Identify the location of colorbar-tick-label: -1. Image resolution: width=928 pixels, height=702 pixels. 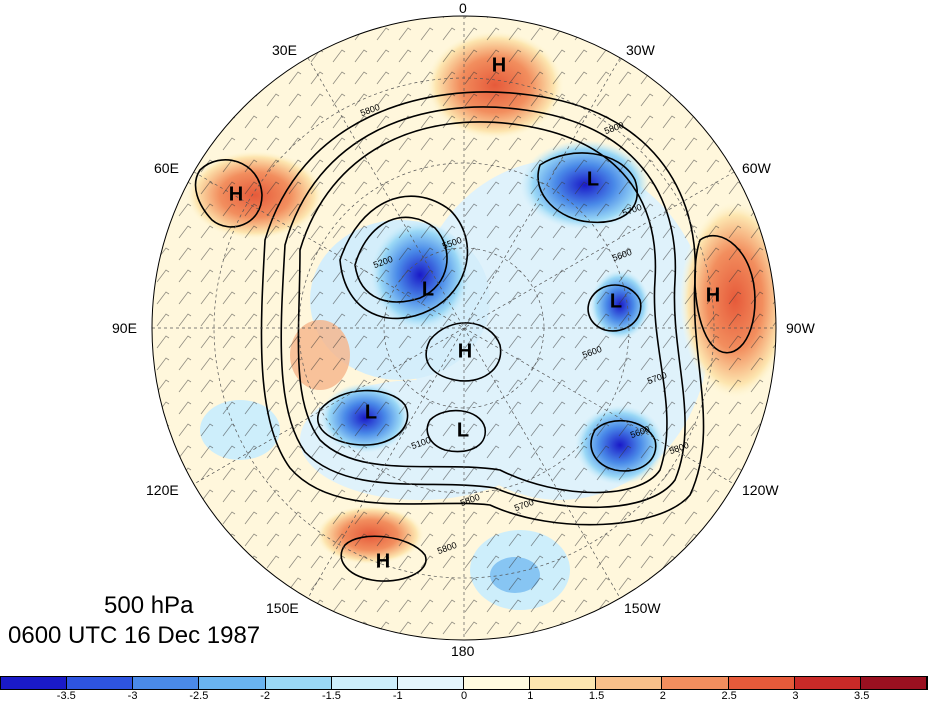
(397, 696).